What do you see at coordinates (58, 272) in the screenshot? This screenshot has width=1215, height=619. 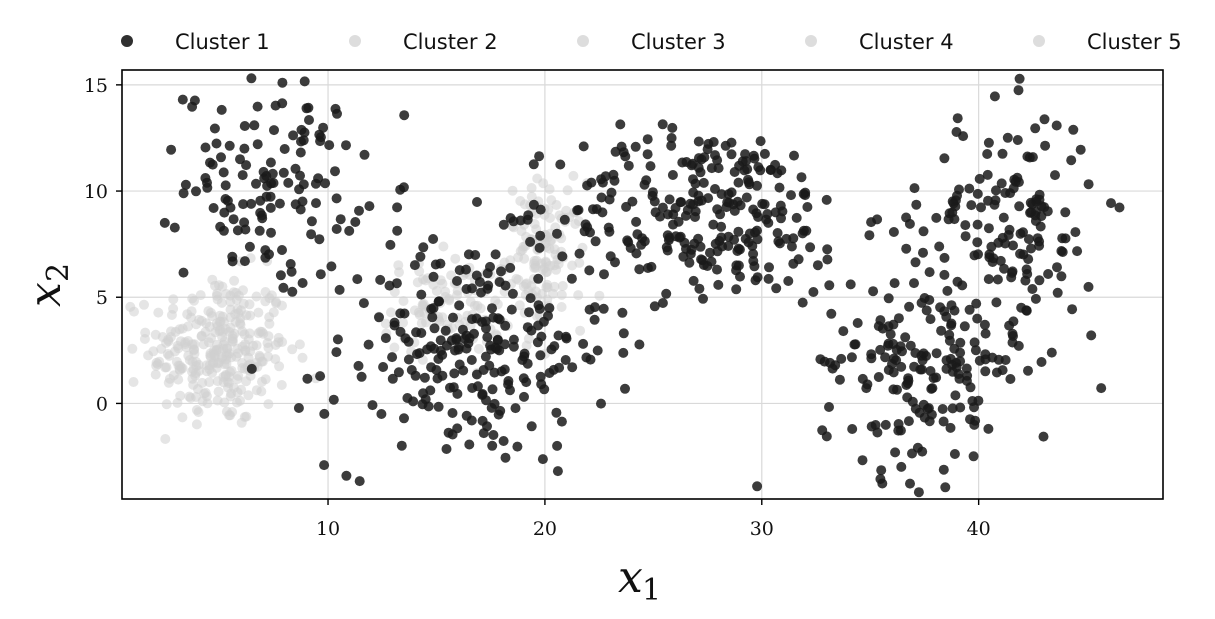 I see `y-axis-label-sub: 2` at bounding box center [58, 272].